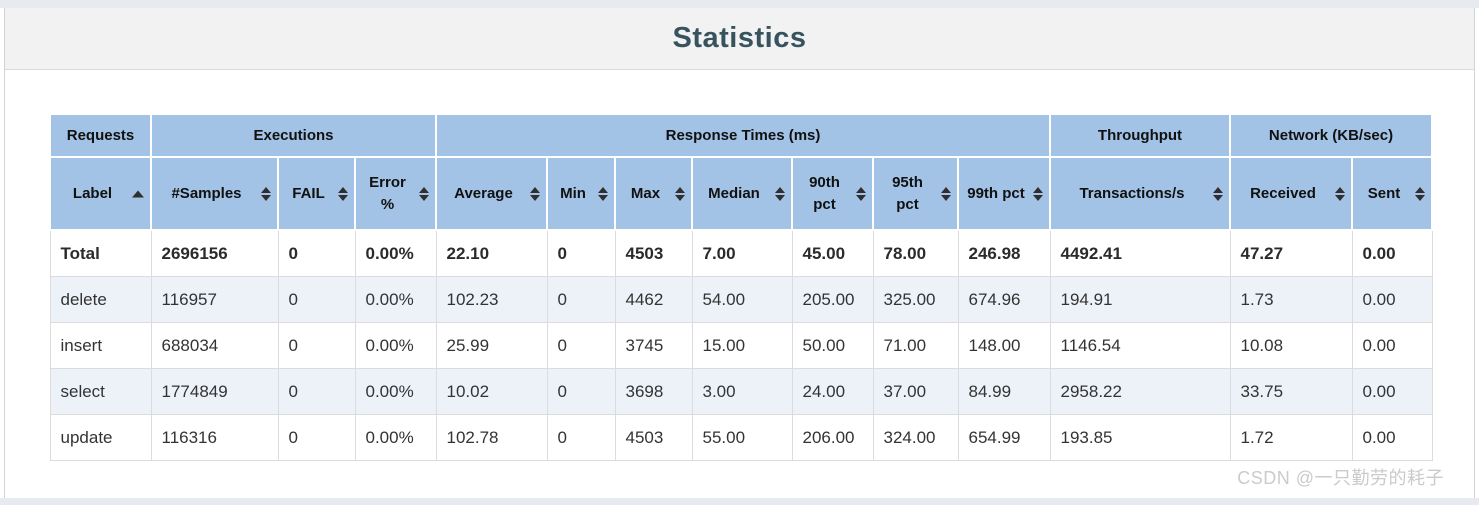 Image resolution: width=1479 pixels, height=505 pixels. What do you see at coordinates (491, 253) in the screenshot?
I see `value-cell: 22.10` at bounding box center [491, 253].